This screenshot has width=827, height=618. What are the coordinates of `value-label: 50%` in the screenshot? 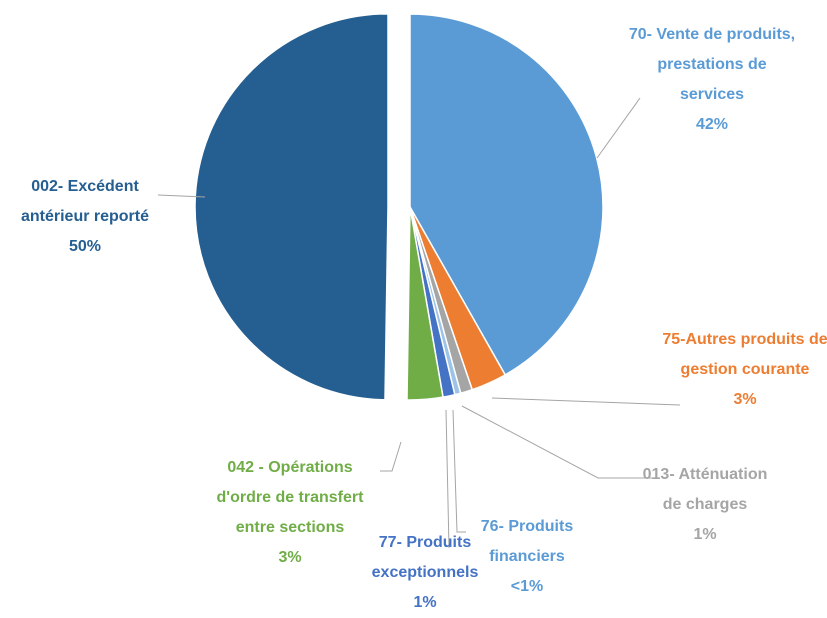 It's located at (85, 247).